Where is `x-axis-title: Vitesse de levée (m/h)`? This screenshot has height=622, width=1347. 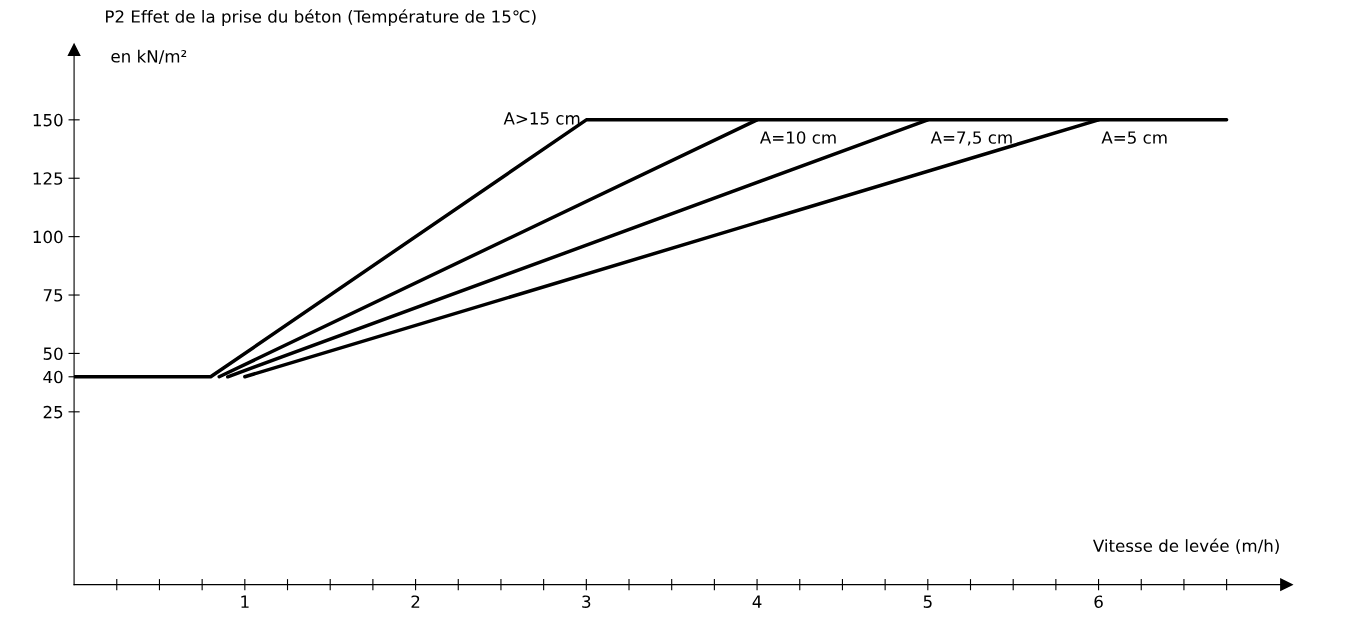
x-axis-title: Vitesse de levée (m/h) is located at coordinates (1185, 546).